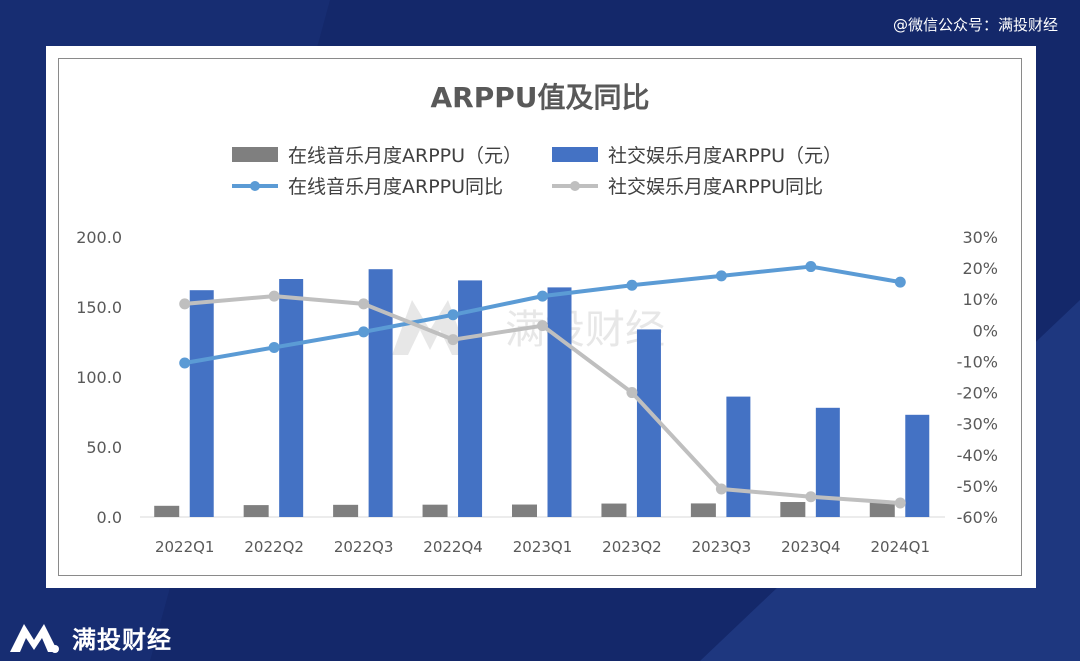 This screenshot has height=661, width=1080. Describe the element at coordinates (715, 187) in the screenshot. I see `legend-label-social-yoy: 社交娱乐月度ARPPU同比` at that location.